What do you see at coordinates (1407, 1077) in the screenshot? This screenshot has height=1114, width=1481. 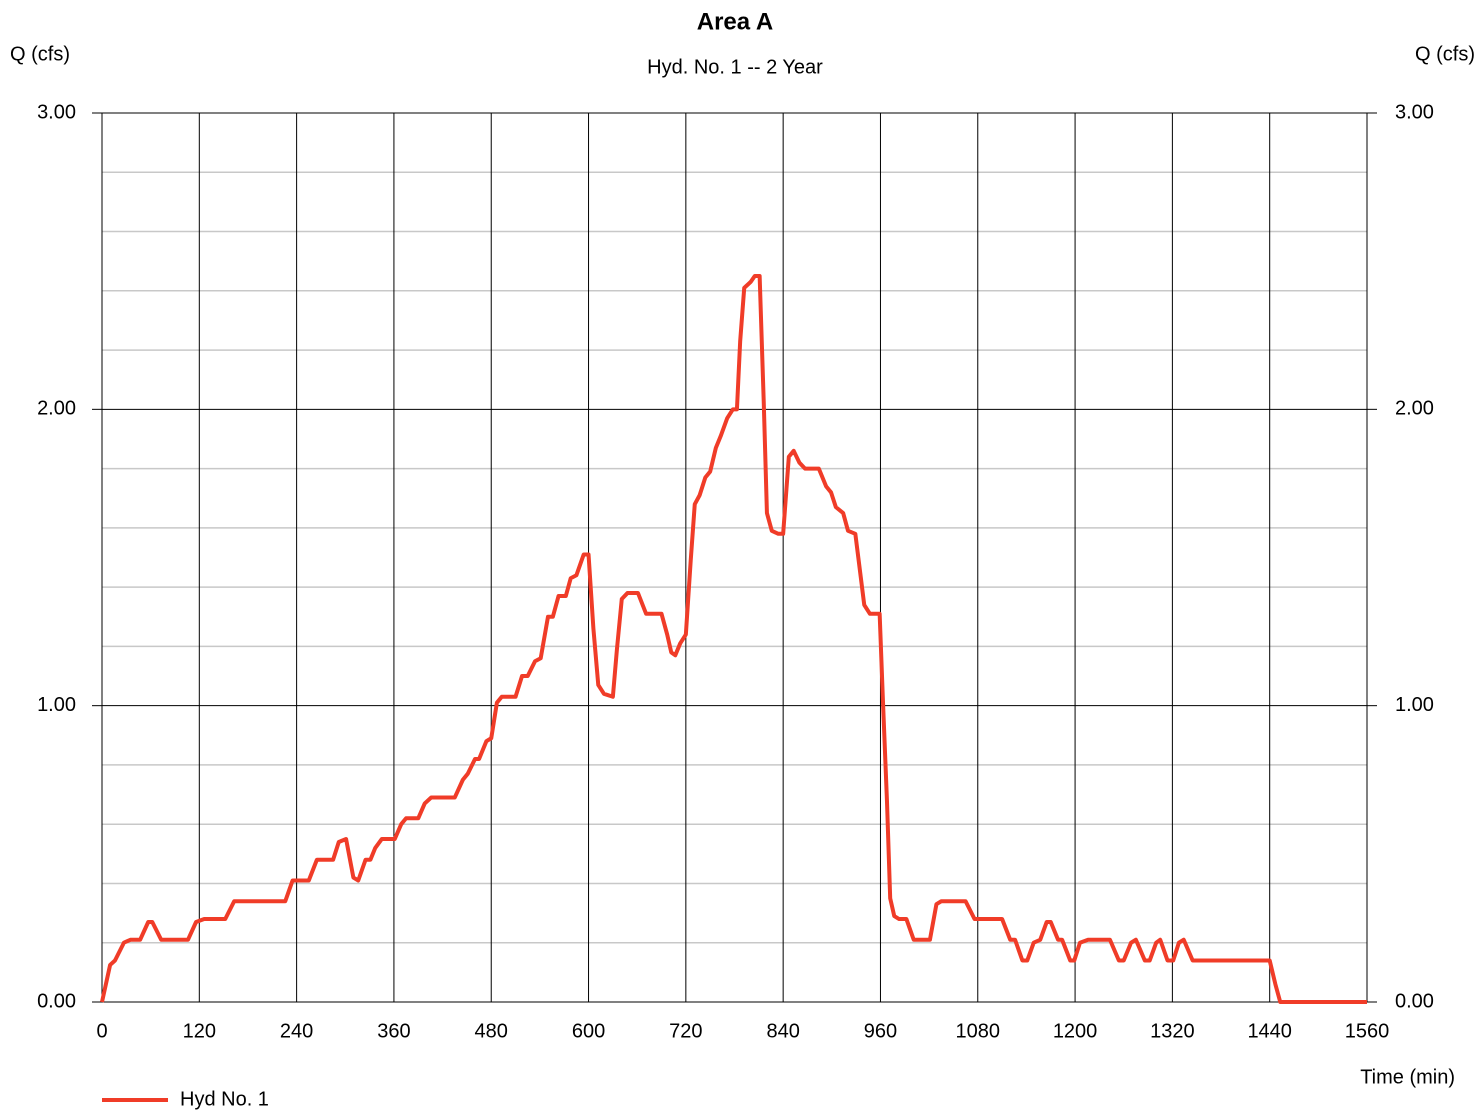 I see `x-axis-label: Time (min)` at bounding box center [1407, 1077].